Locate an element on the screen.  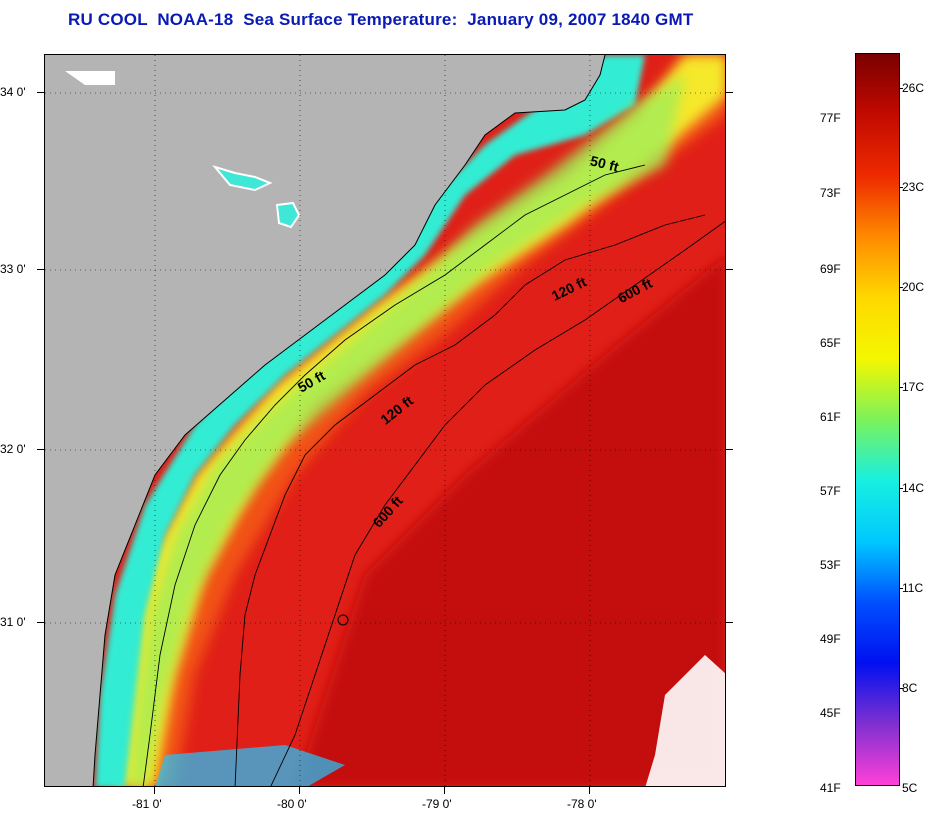
cb-f-69: 69F is located at coordinates (830, 269).